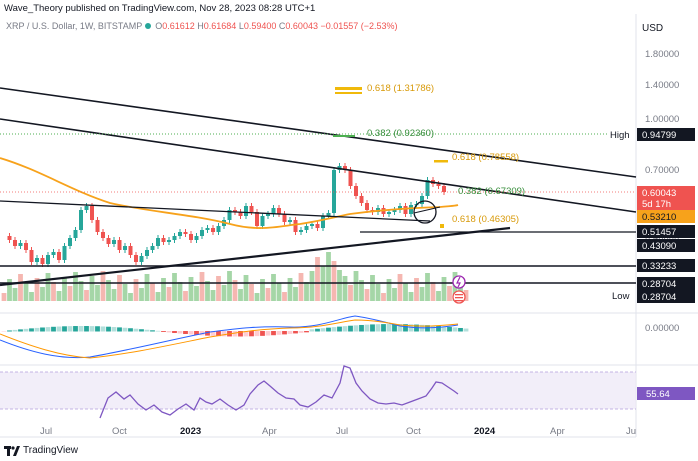 This screenshot has width=698, height=461. What do you see at coordinates (659, 217) in the screenshot?
I see `ema-price-value: 0.53210` at bounding box center [659, 217].